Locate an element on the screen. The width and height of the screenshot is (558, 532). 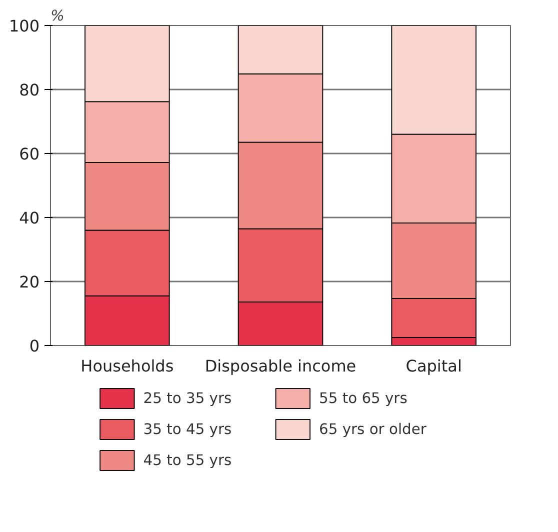
legend-label: 65 yrs or older is located at coordinates (373, 429).